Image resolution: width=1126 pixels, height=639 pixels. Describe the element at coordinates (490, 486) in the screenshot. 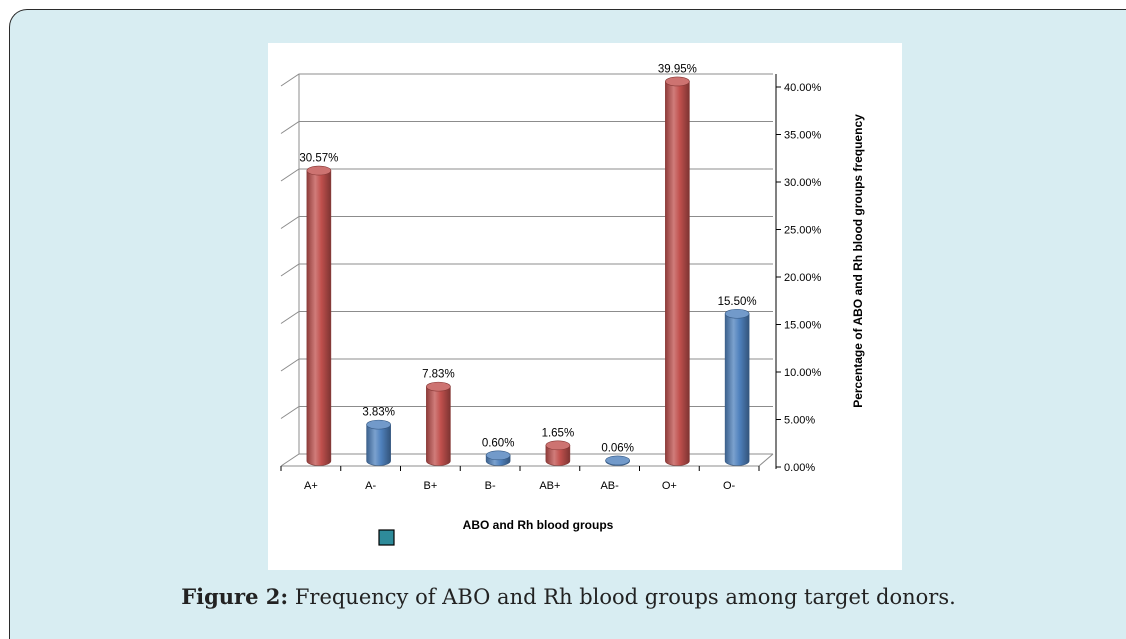

I see `x-tick-label: B-` at that location.